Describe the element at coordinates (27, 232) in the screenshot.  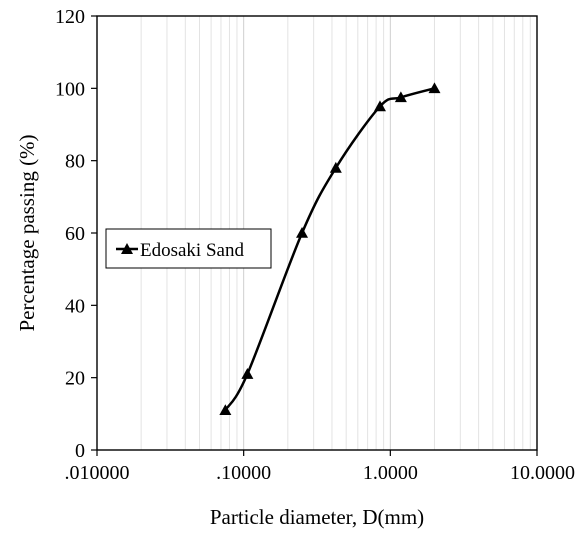
I see `y-axis-title: Percentage passing (%)` at that location.